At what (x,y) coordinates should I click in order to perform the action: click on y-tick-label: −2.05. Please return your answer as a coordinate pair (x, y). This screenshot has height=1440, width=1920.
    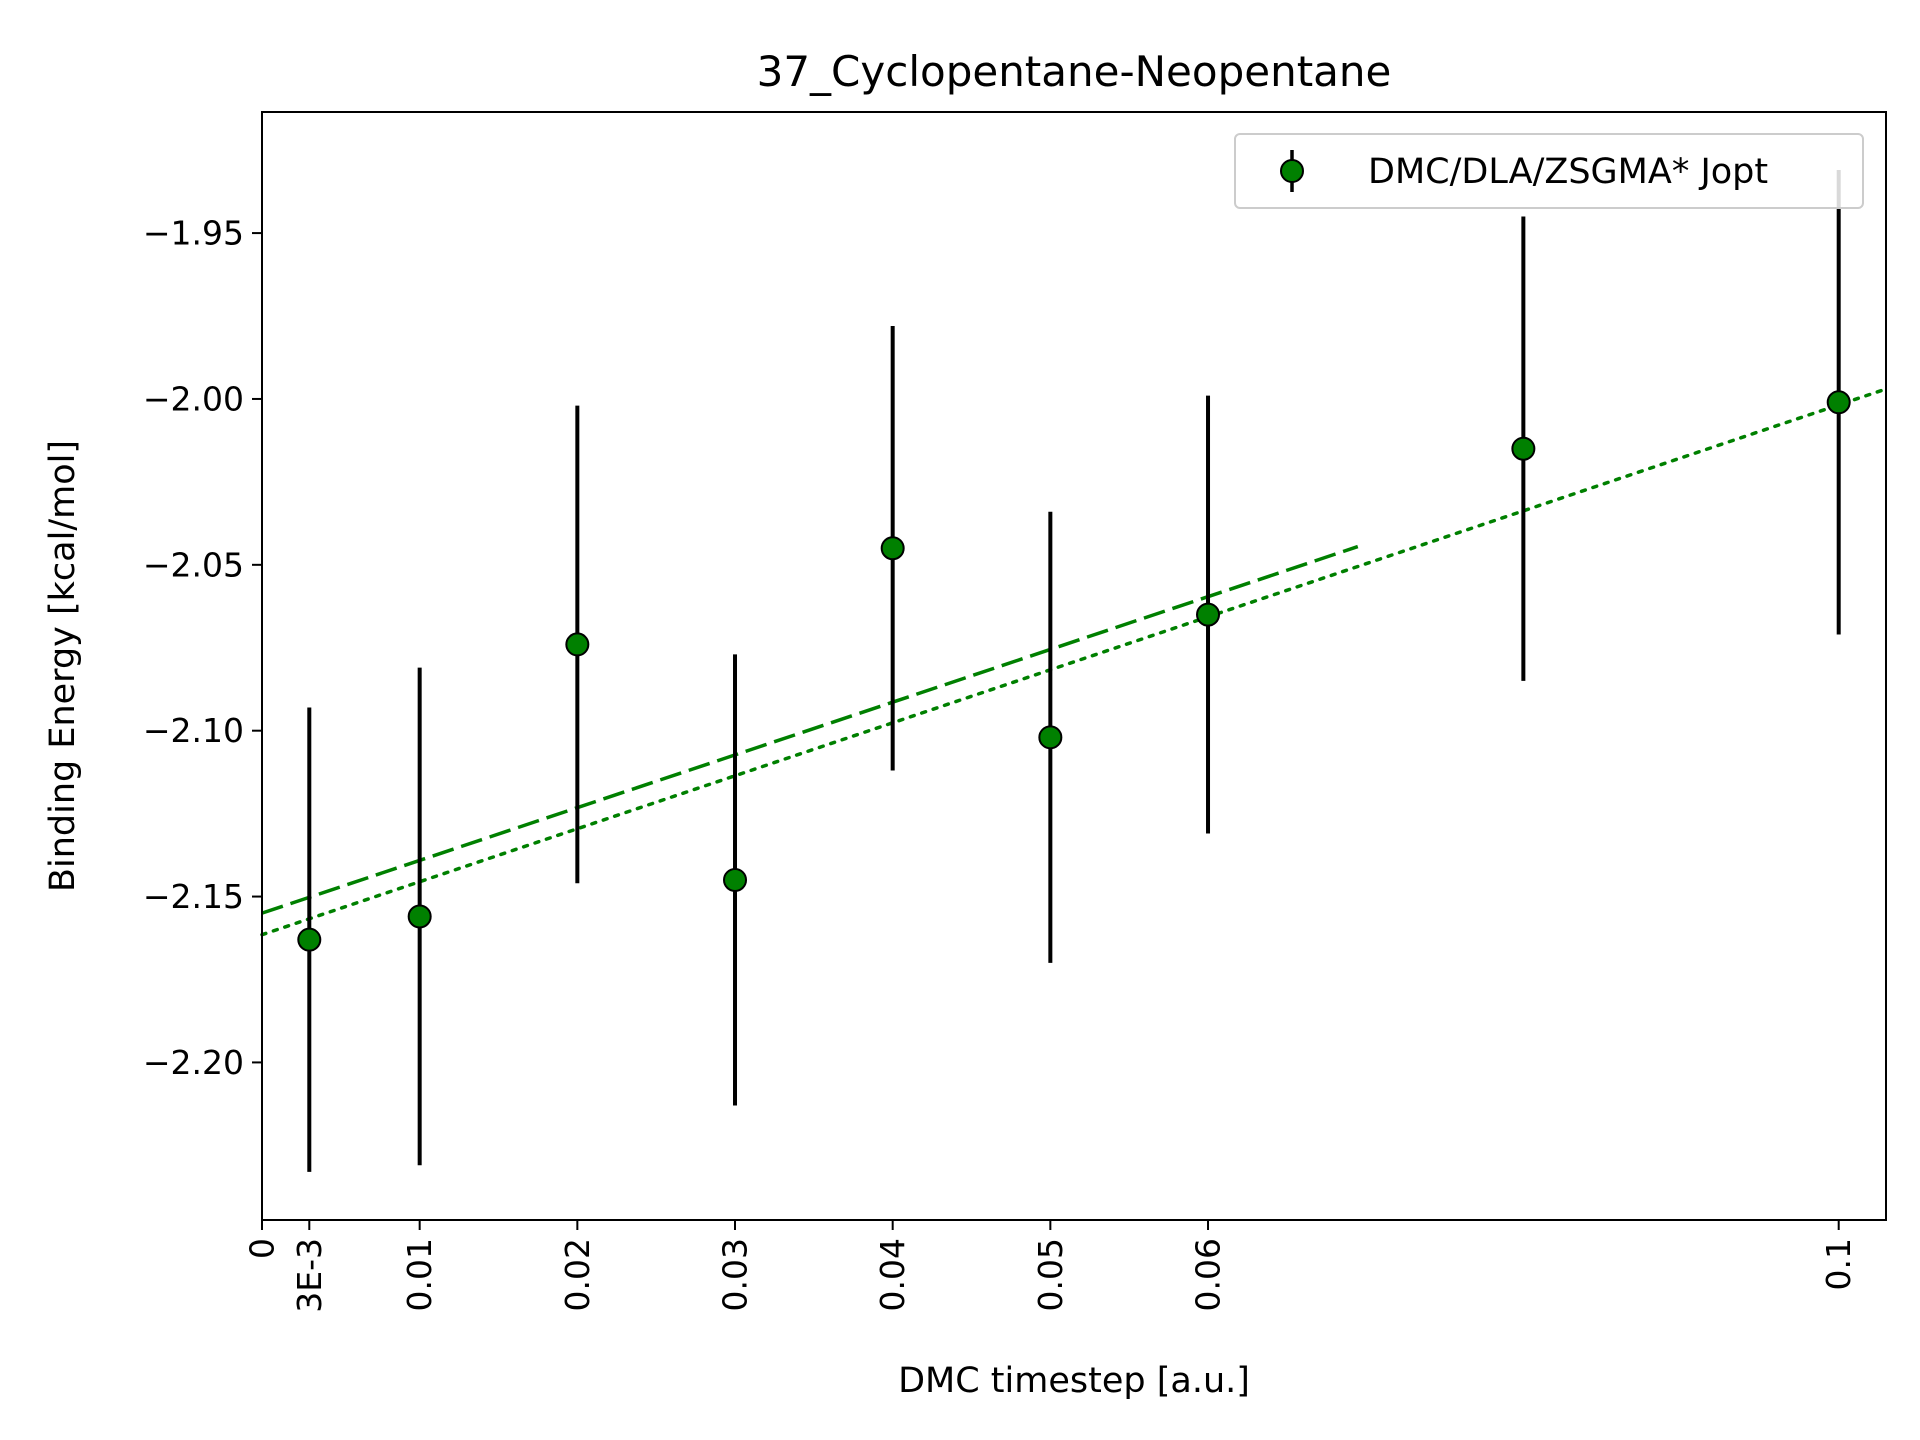
    Looking at the image, I should click on (193, 564).